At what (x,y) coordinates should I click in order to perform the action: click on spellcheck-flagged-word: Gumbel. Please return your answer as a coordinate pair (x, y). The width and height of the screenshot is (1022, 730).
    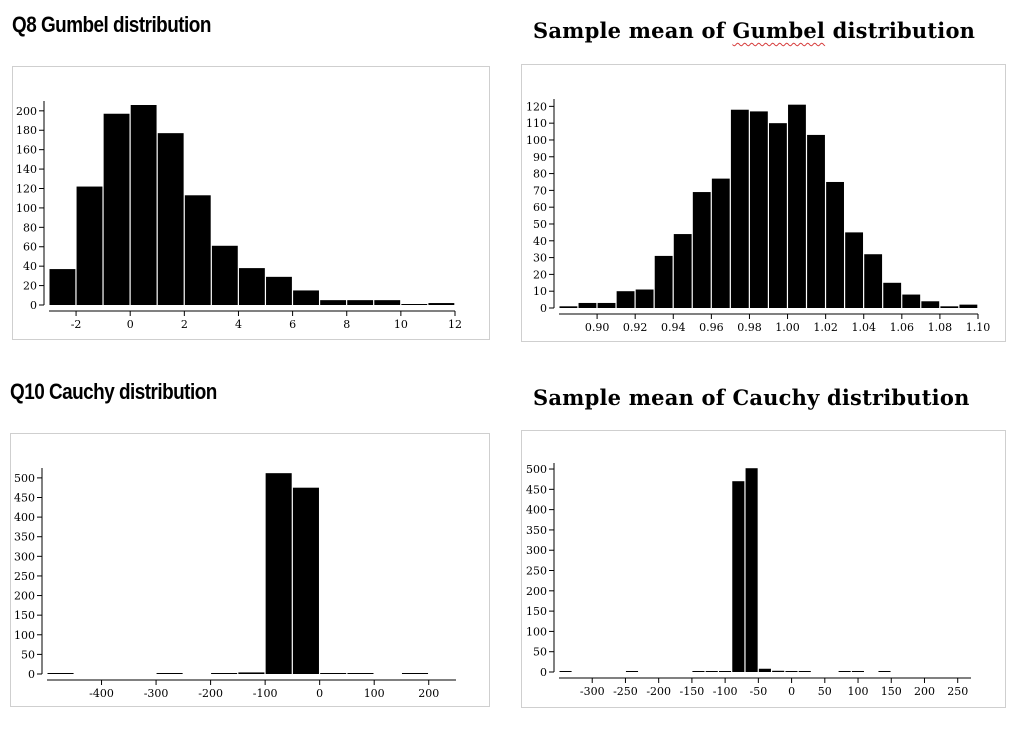
    Looking at the image, I should click on (779, 30).